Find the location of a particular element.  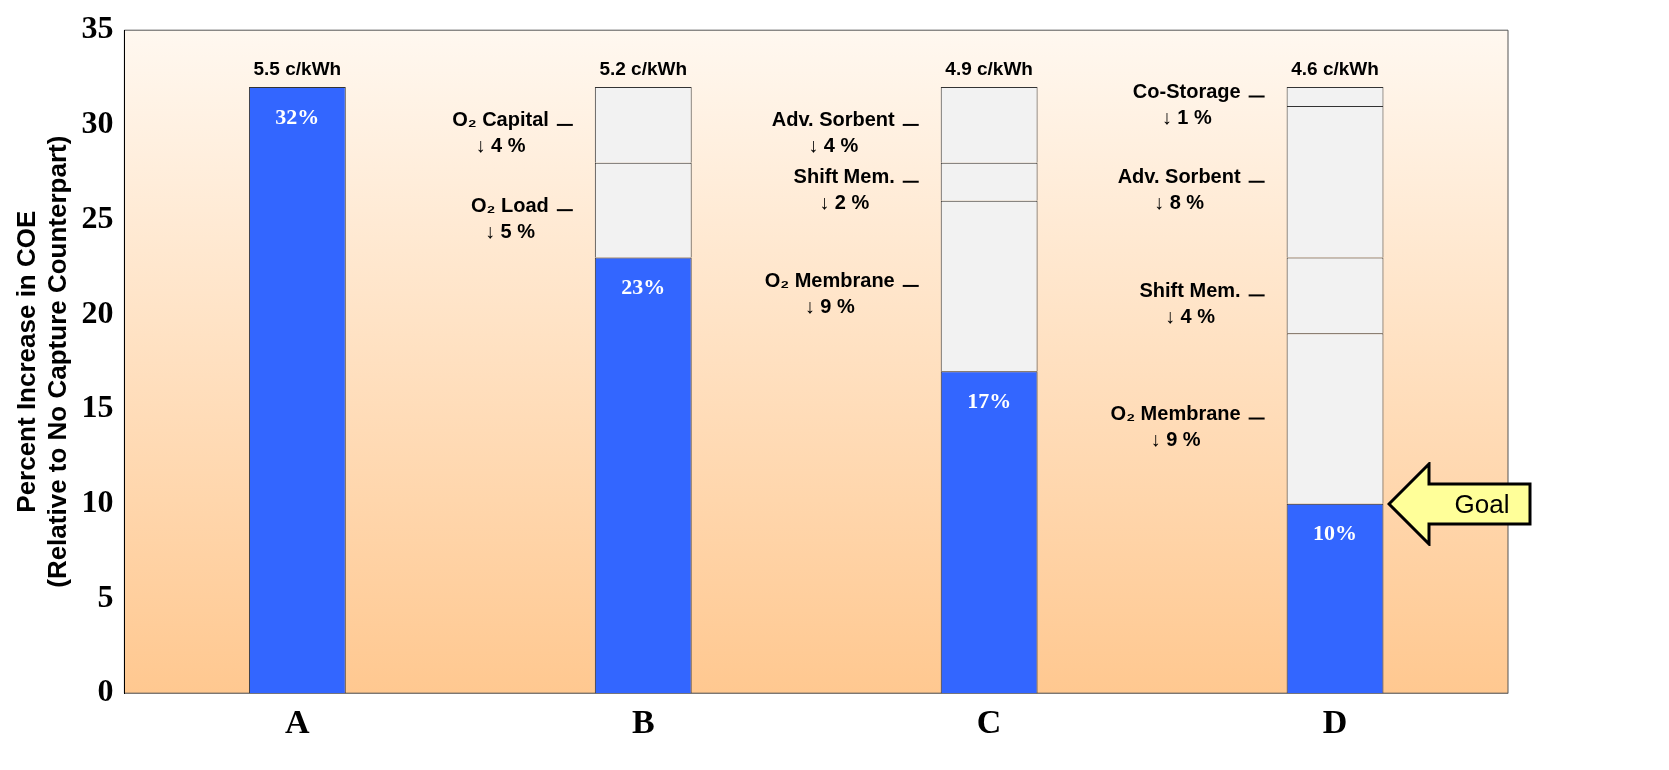

data-label: 32% is located at coordinates (297, 116).